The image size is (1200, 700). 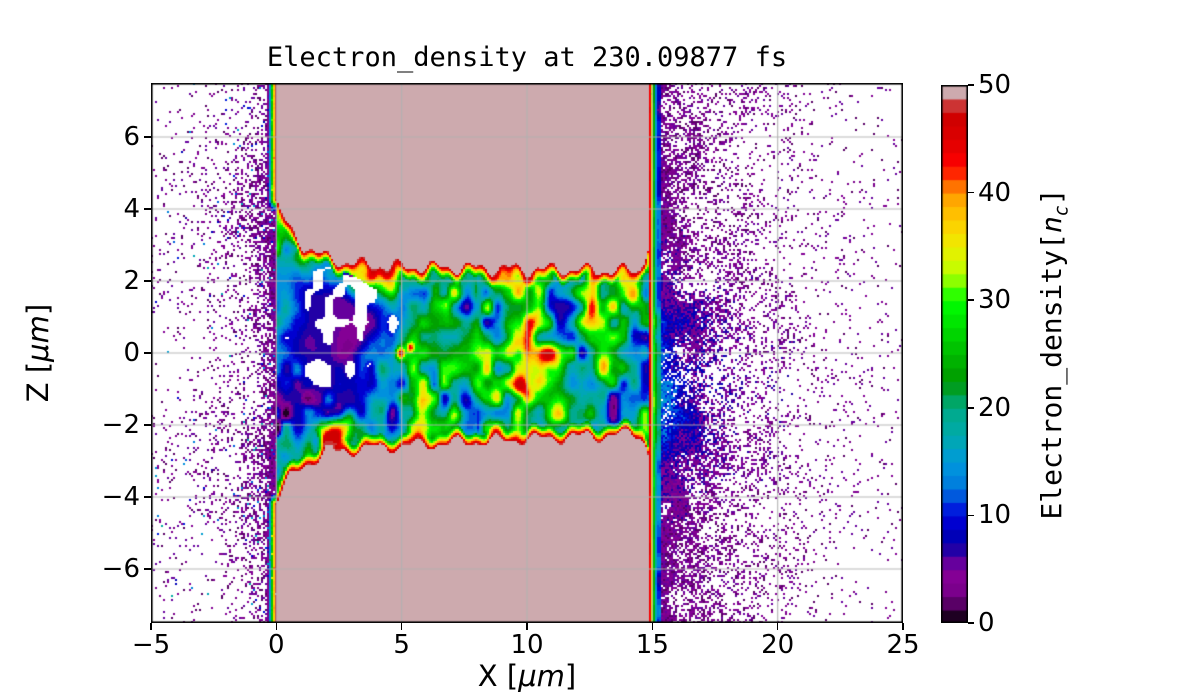 I want to click on x-tick-label: 0, so click(x=276, y=645).